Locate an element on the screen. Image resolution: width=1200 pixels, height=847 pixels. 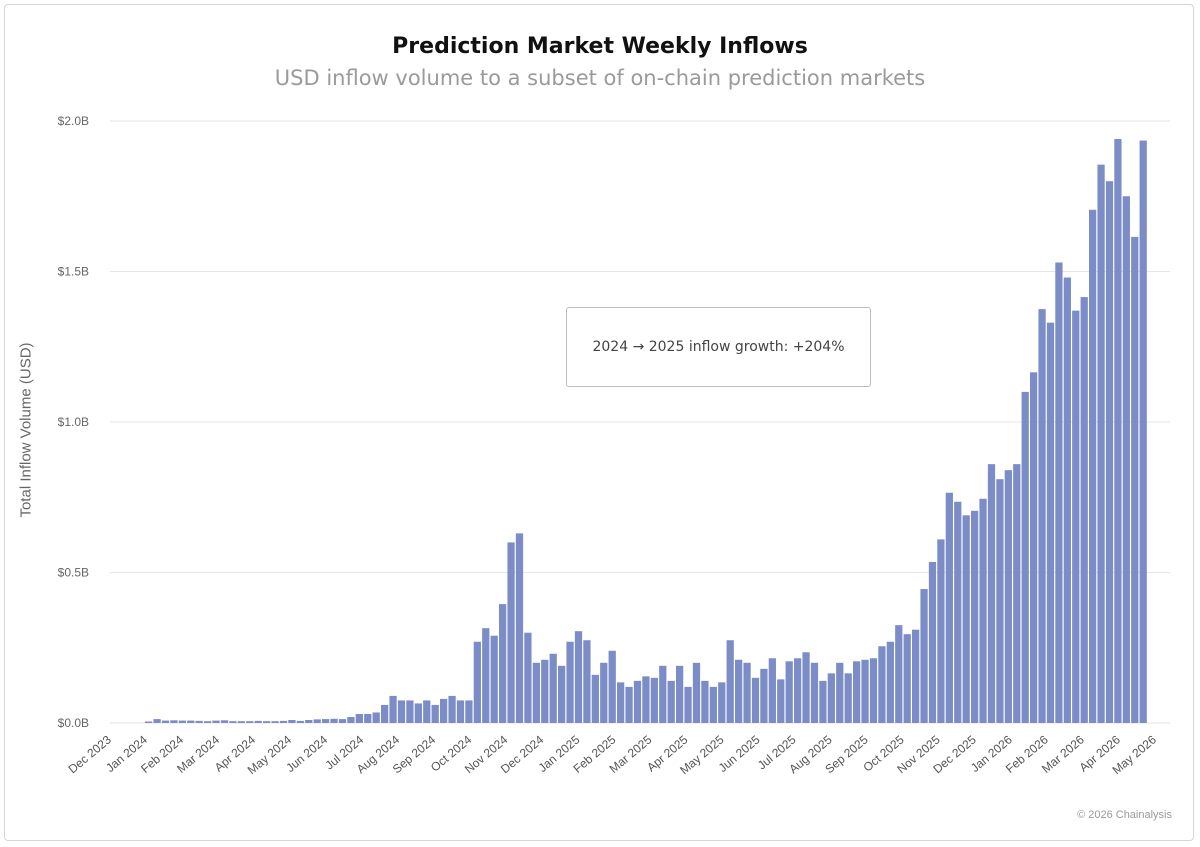
x-tick-label: Jun 2024 is located at coordinates (306, 753).